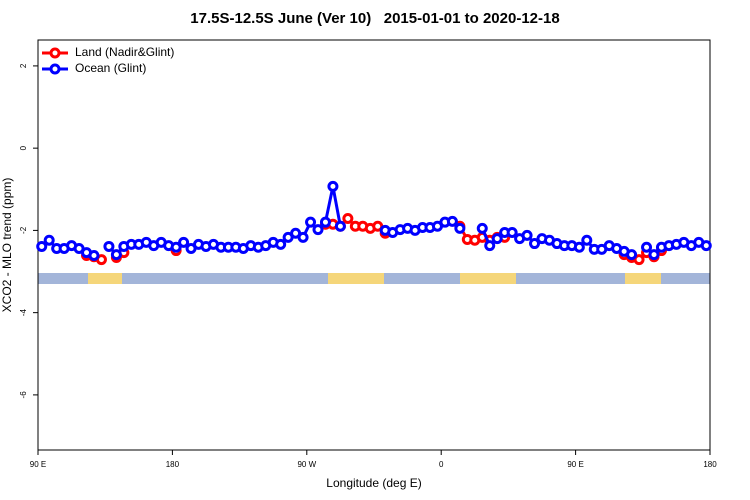 The image size is (750, 500). I want to click on x-tick-label: 0, so click(441, 464).